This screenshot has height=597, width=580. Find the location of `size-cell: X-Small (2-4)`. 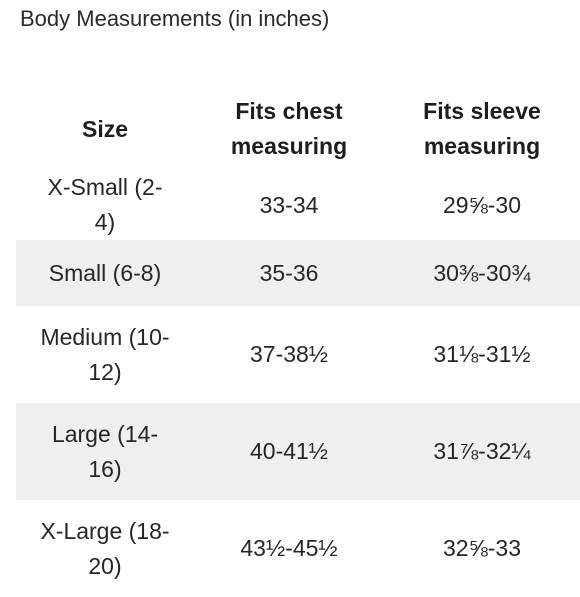

size-cell: X-Small (2-4) is located at coordinates (105, 204).